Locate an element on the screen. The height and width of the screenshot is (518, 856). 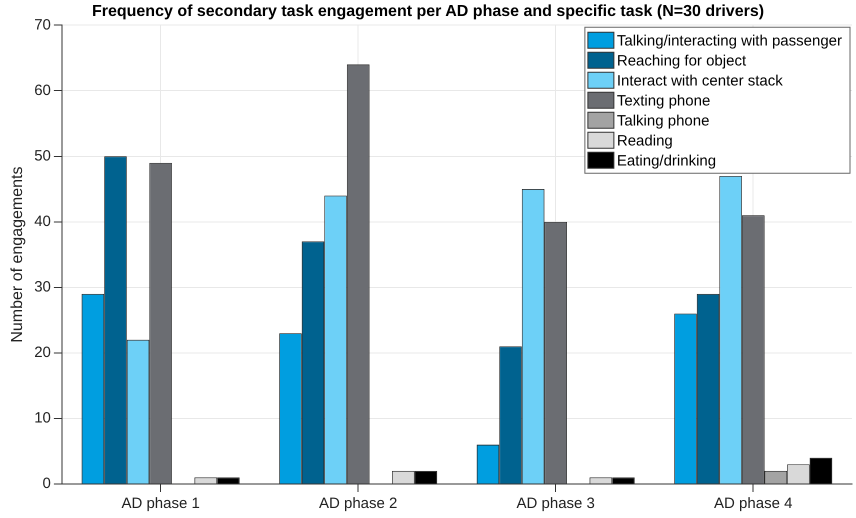
y-tick-label: 50 is located at coordinates (42, 155).